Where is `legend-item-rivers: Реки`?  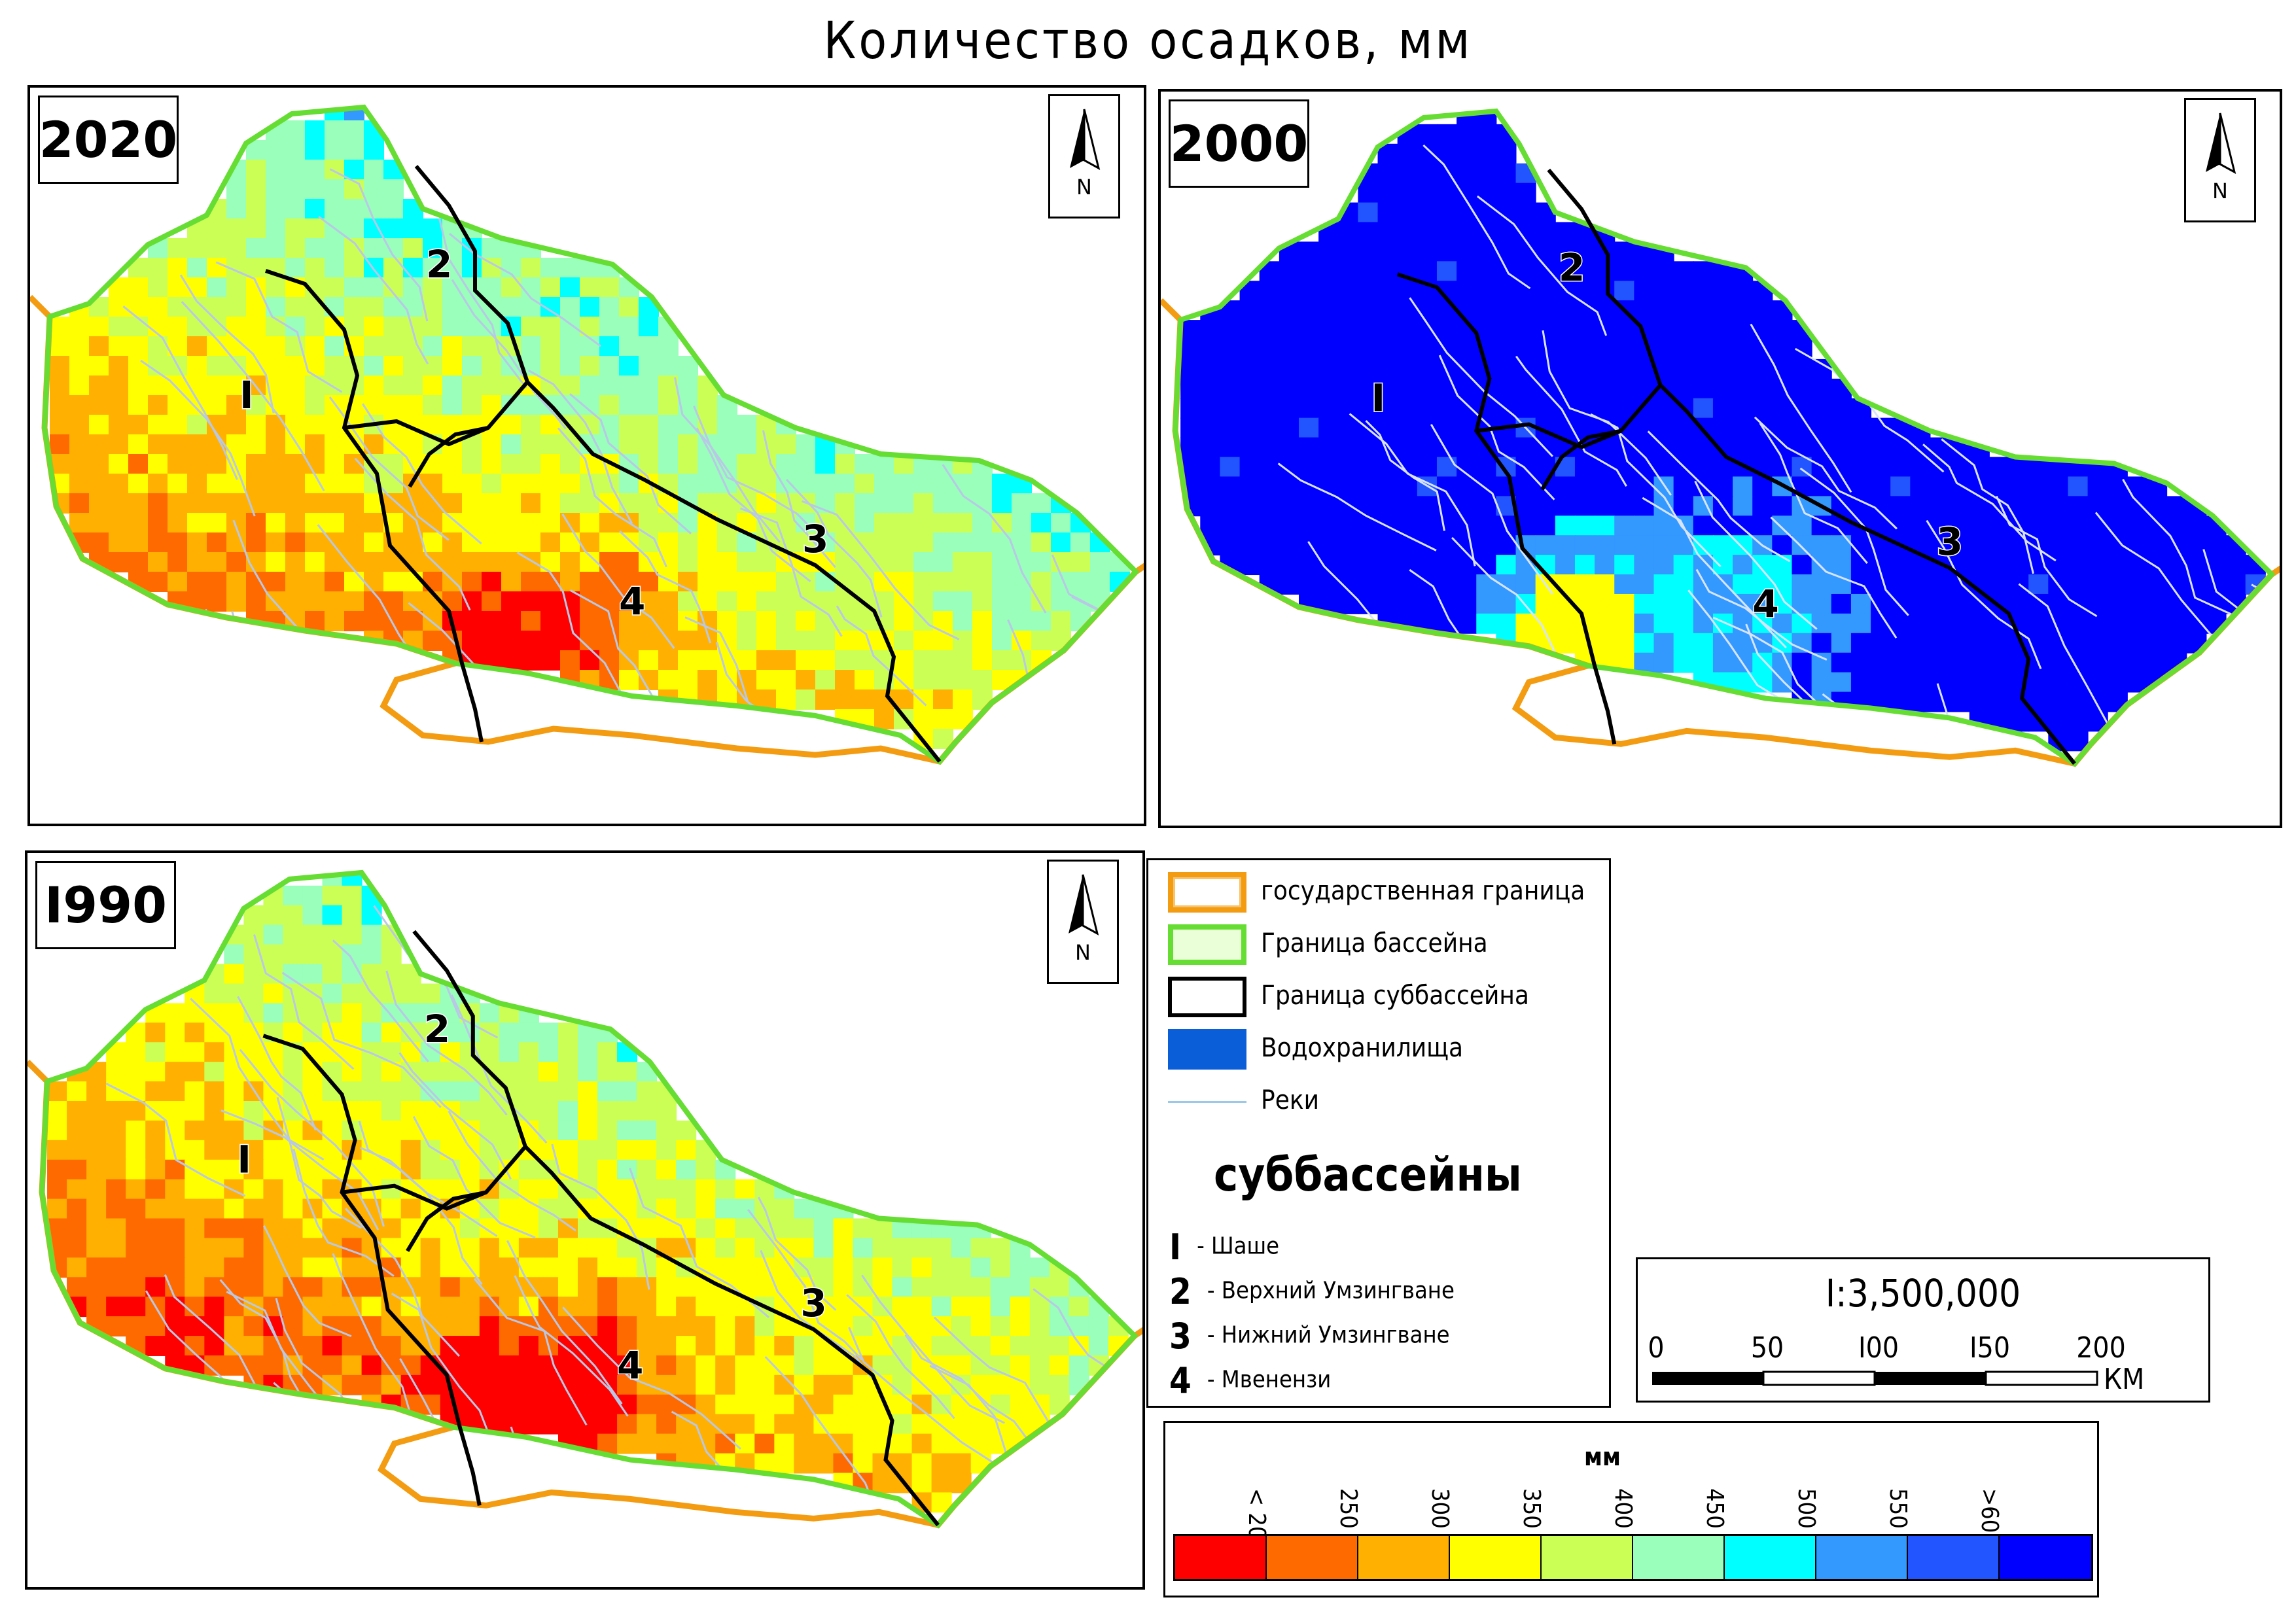
legend-item-rivers: Реки is located at coordinates (1378, 1104).